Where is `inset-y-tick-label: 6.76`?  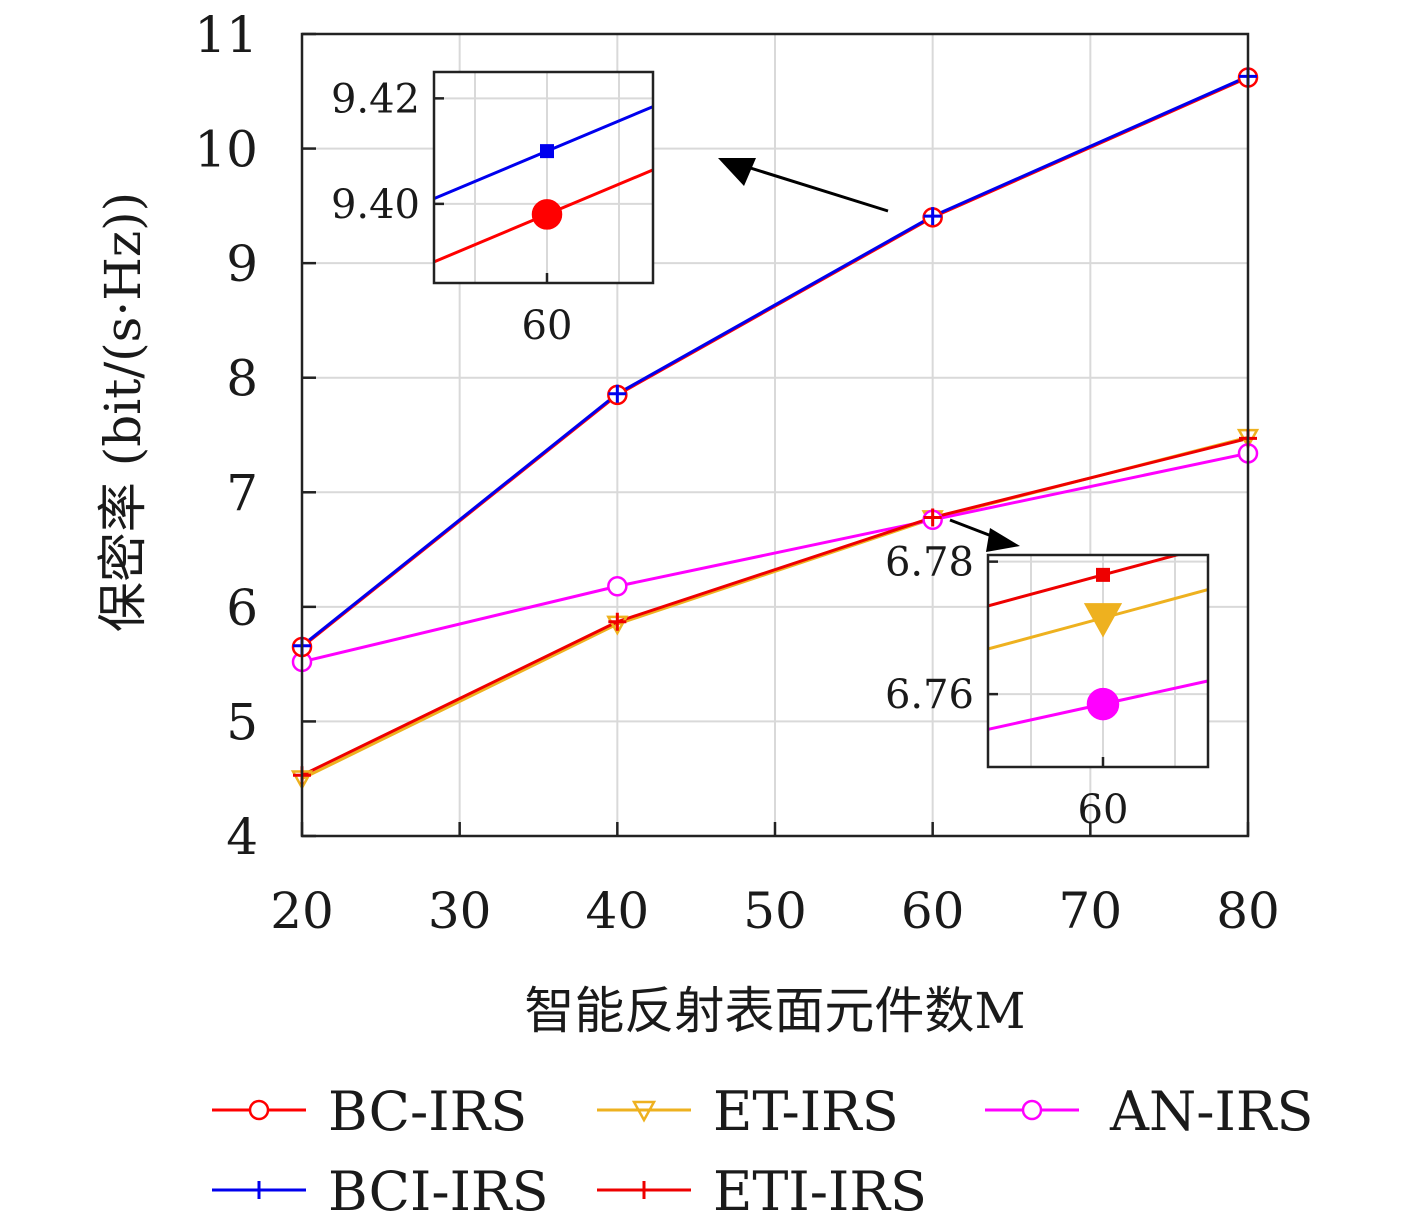 inset-y-tick-label: 6.76 is located at coordinates (929, 695).